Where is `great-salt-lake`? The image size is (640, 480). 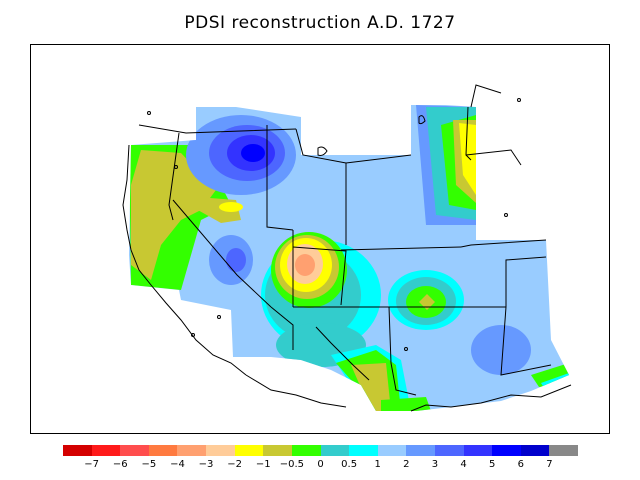
great-salt-lake is located at coordinates (322, 151).